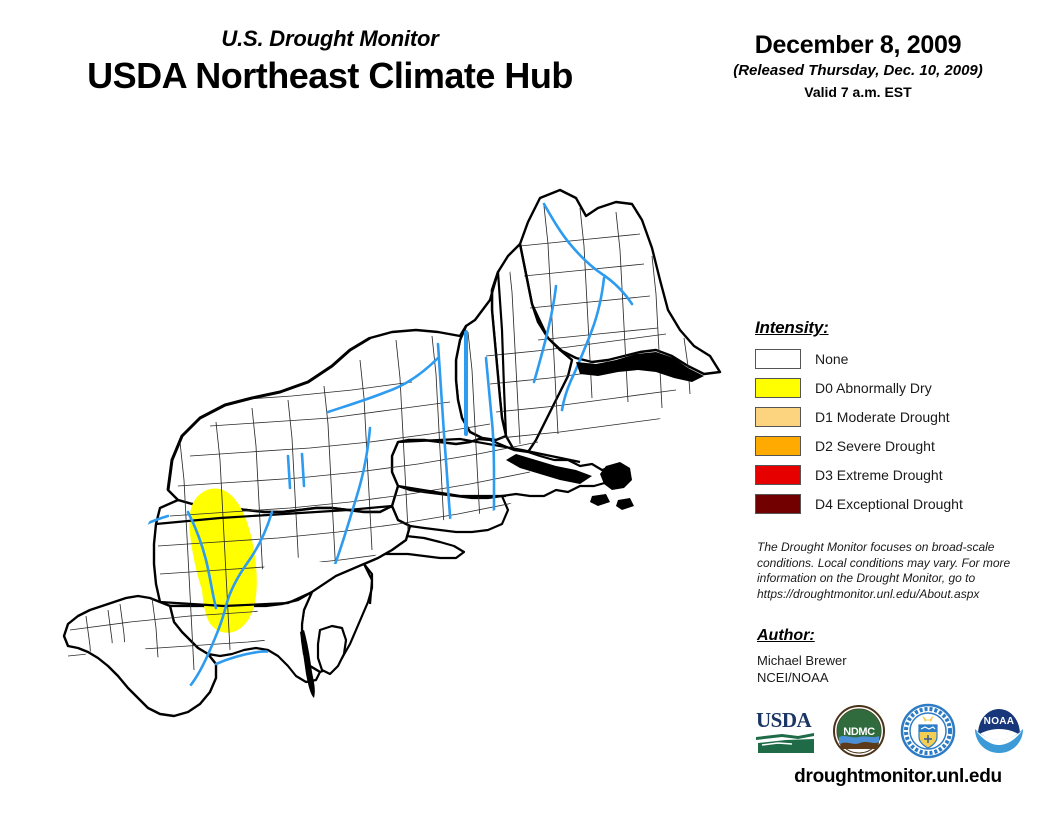  I want to click on river-mohawk, so click(383, 385).